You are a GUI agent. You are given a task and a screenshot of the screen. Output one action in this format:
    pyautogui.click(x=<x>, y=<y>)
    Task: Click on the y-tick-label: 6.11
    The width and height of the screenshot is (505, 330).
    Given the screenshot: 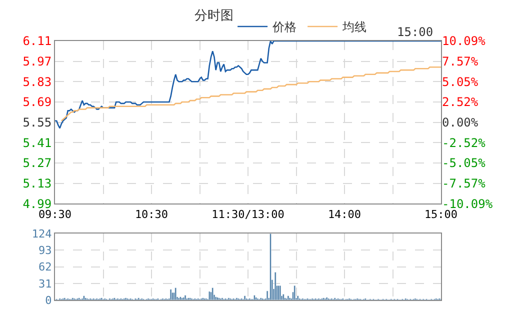 What is the action you would take?
    pyautogui.click(x=37, y=41)
    